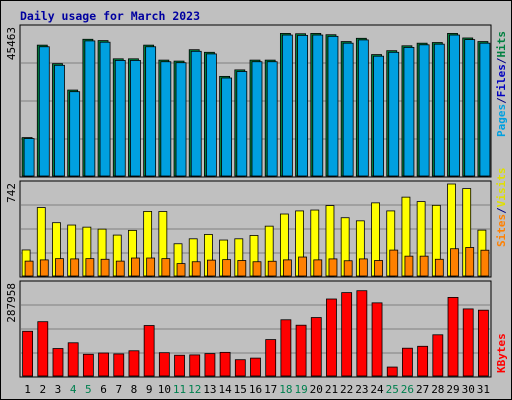 Image resolution: width=512 pixels, height=400 pixels. Describe the element at coordinates (346, 389) in the screenshot. I see `x-tick-label: 22` at that location.